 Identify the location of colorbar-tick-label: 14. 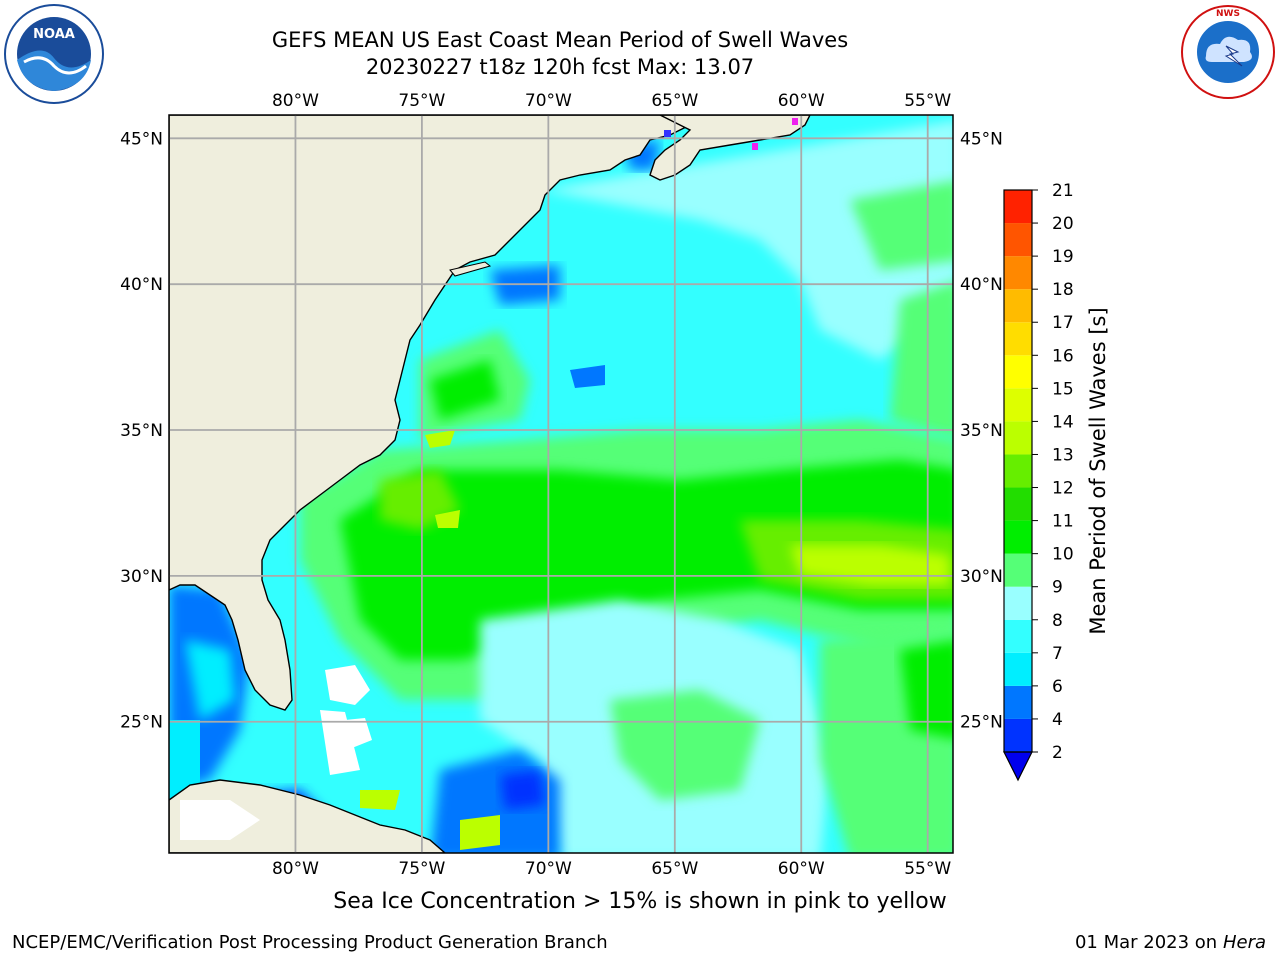
(1063, 422).